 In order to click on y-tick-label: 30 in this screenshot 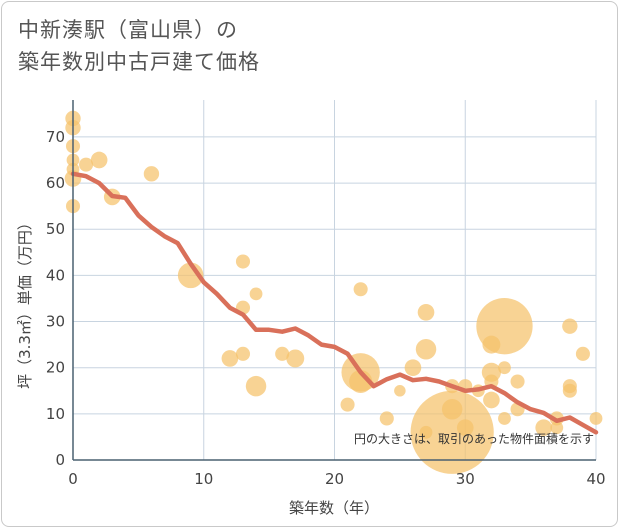, I will do `click(55, 322)`.